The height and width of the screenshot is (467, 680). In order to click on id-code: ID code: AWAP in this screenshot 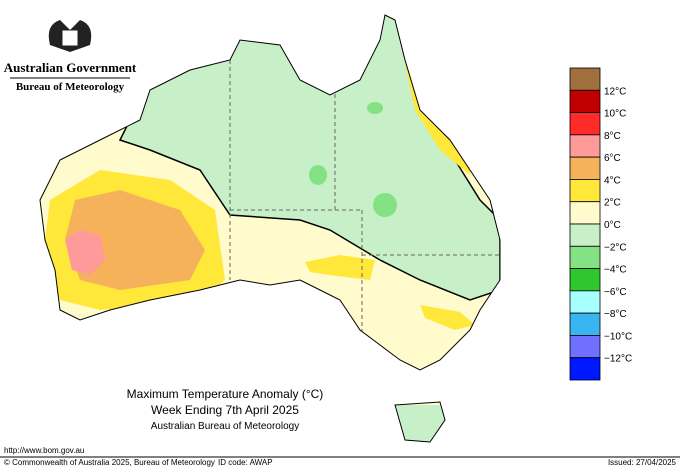, I will do `click(245, 462)`.